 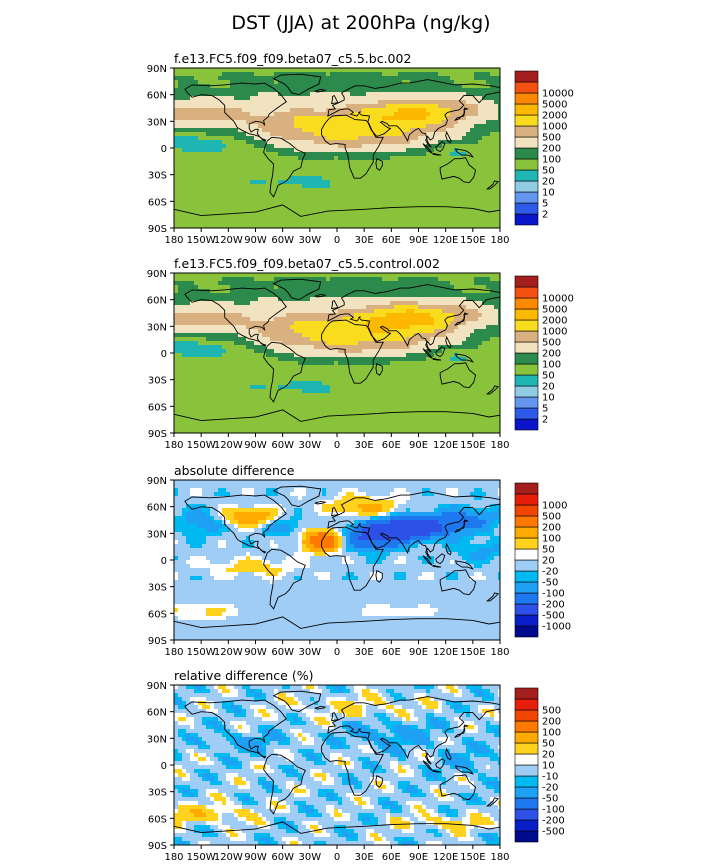 I want to click on lat-tick-label: 30N, so click(x=157, y=534).